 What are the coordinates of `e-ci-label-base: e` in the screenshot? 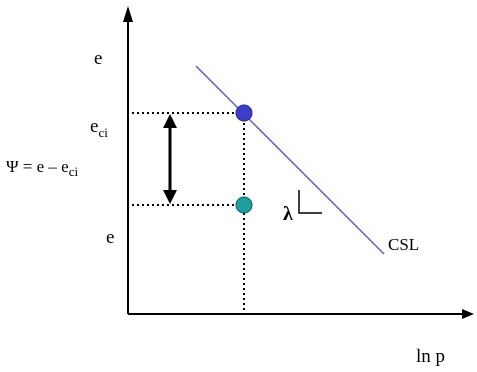 It's located at (94, 126).